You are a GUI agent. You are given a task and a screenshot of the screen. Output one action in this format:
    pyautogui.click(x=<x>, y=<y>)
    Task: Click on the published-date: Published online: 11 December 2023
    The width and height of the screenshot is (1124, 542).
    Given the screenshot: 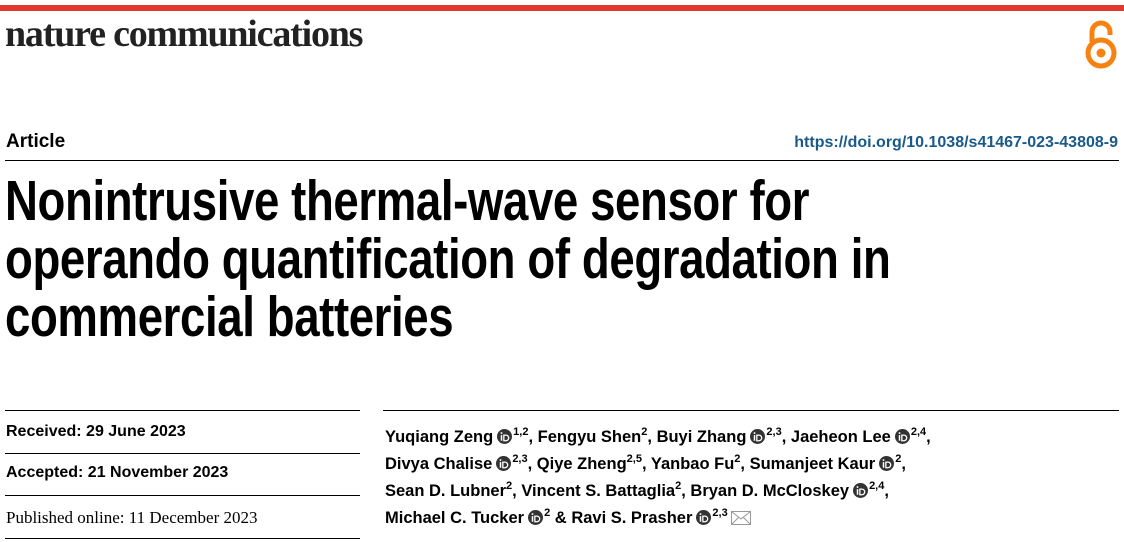 What is the action you would take?
    pyautogui.click(x=132, y=517)
    